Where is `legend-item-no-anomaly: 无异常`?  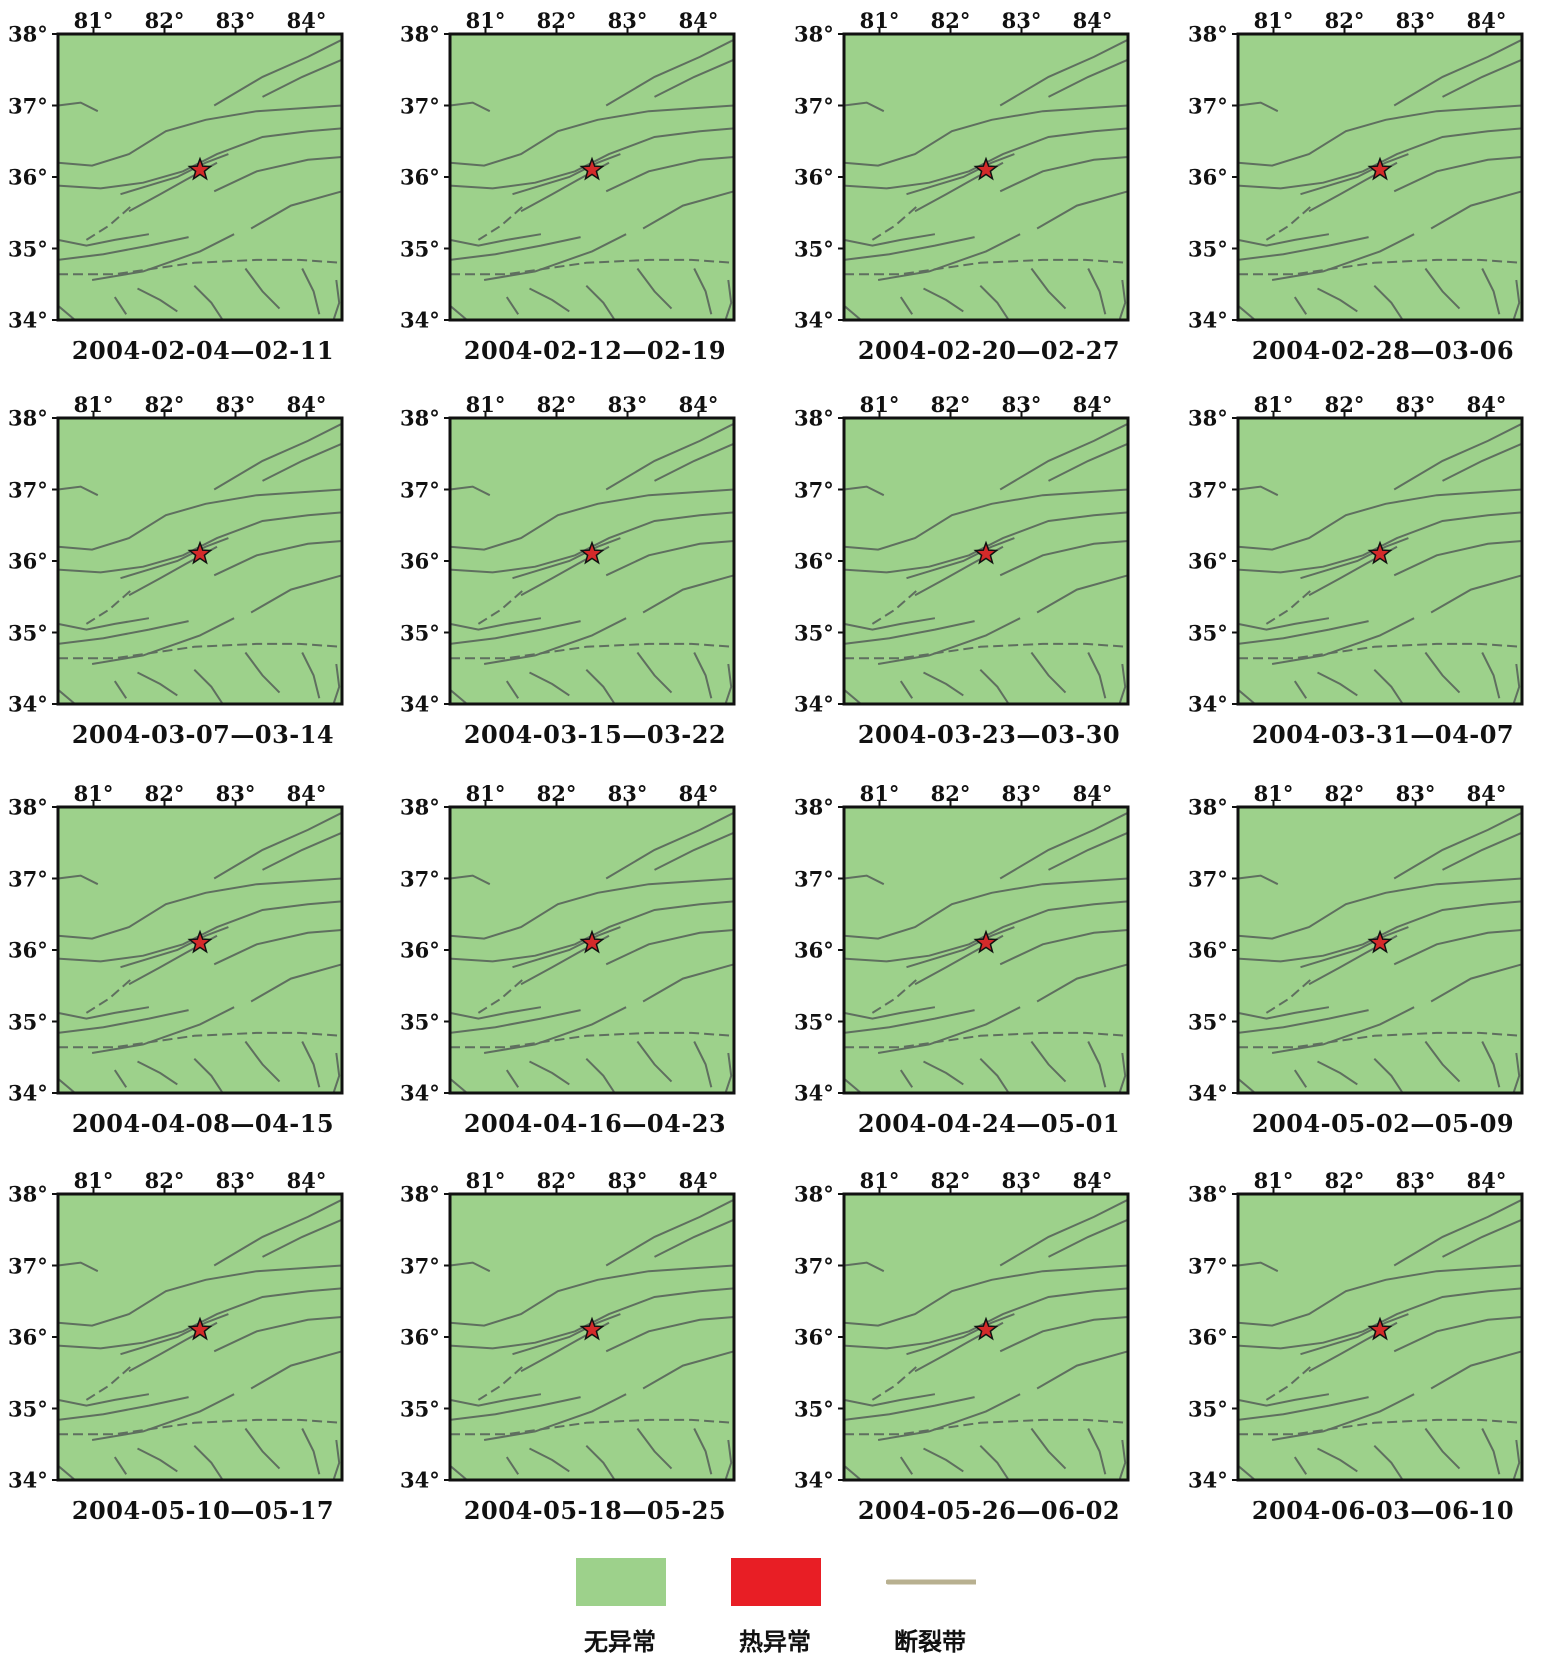 legend-item-no-anomaly: 无异常 is located at coordinates (620, 1608).